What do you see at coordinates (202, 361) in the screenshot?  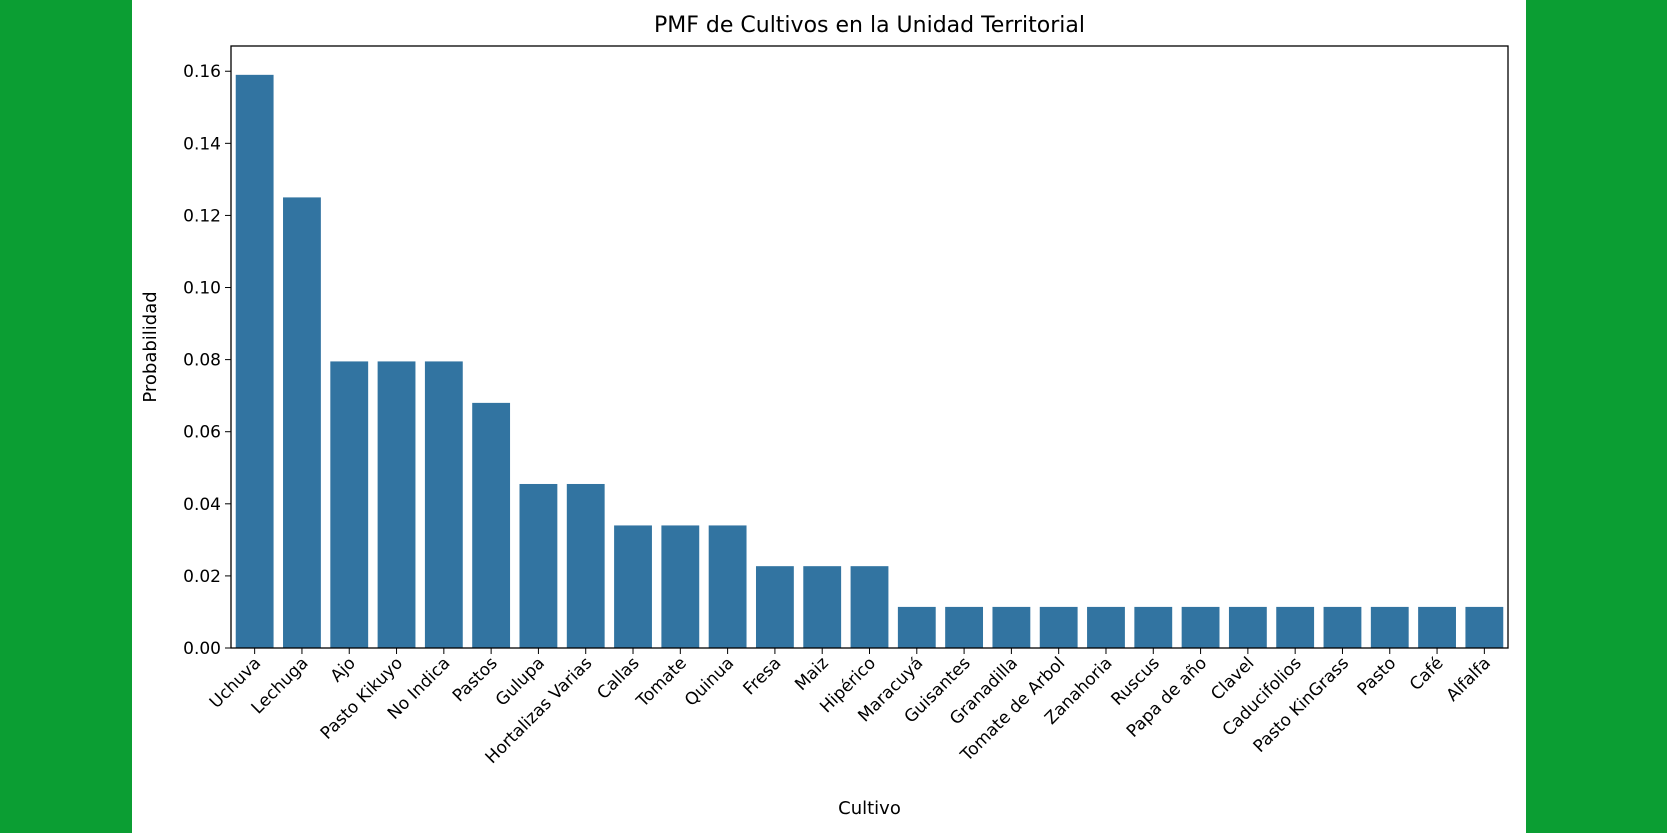 I see `y-tick-label: 0.08` at bounding box center [202, 361].